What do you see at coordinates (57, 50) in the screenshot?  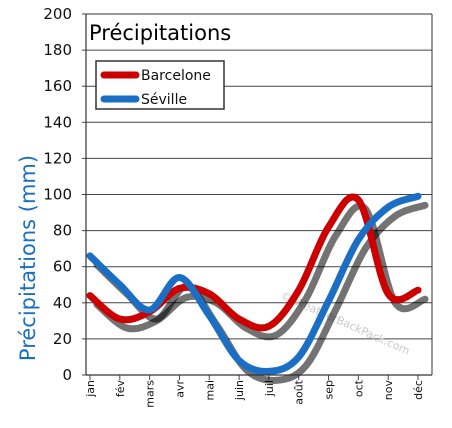 I see `y-tick-label: 180` at bounding box center [57, 50].